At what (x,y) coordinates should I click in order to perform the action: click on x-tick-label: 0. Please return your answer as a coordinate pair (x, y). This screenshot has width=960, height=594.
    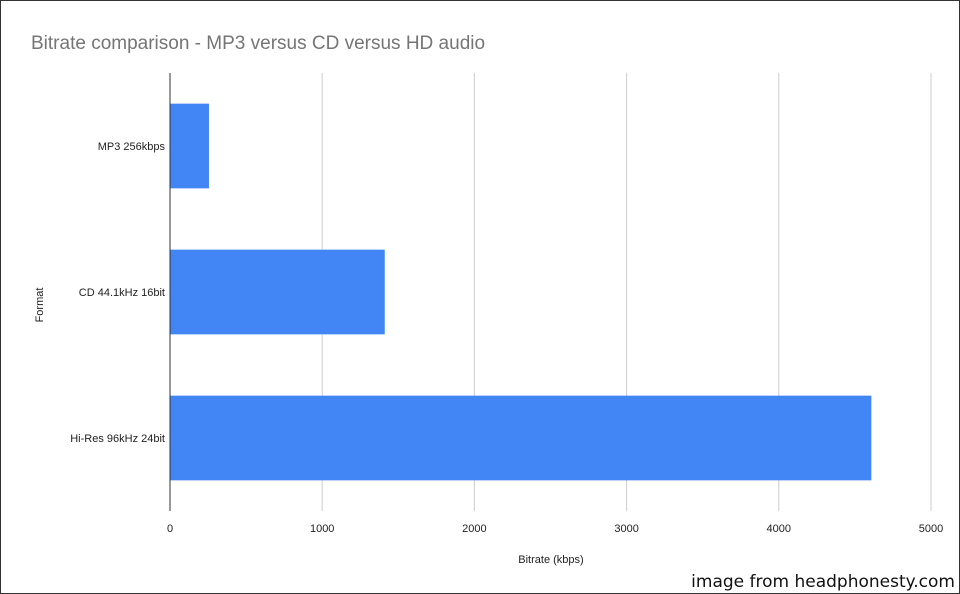
    Looking at the image, I should click on (170, 529).